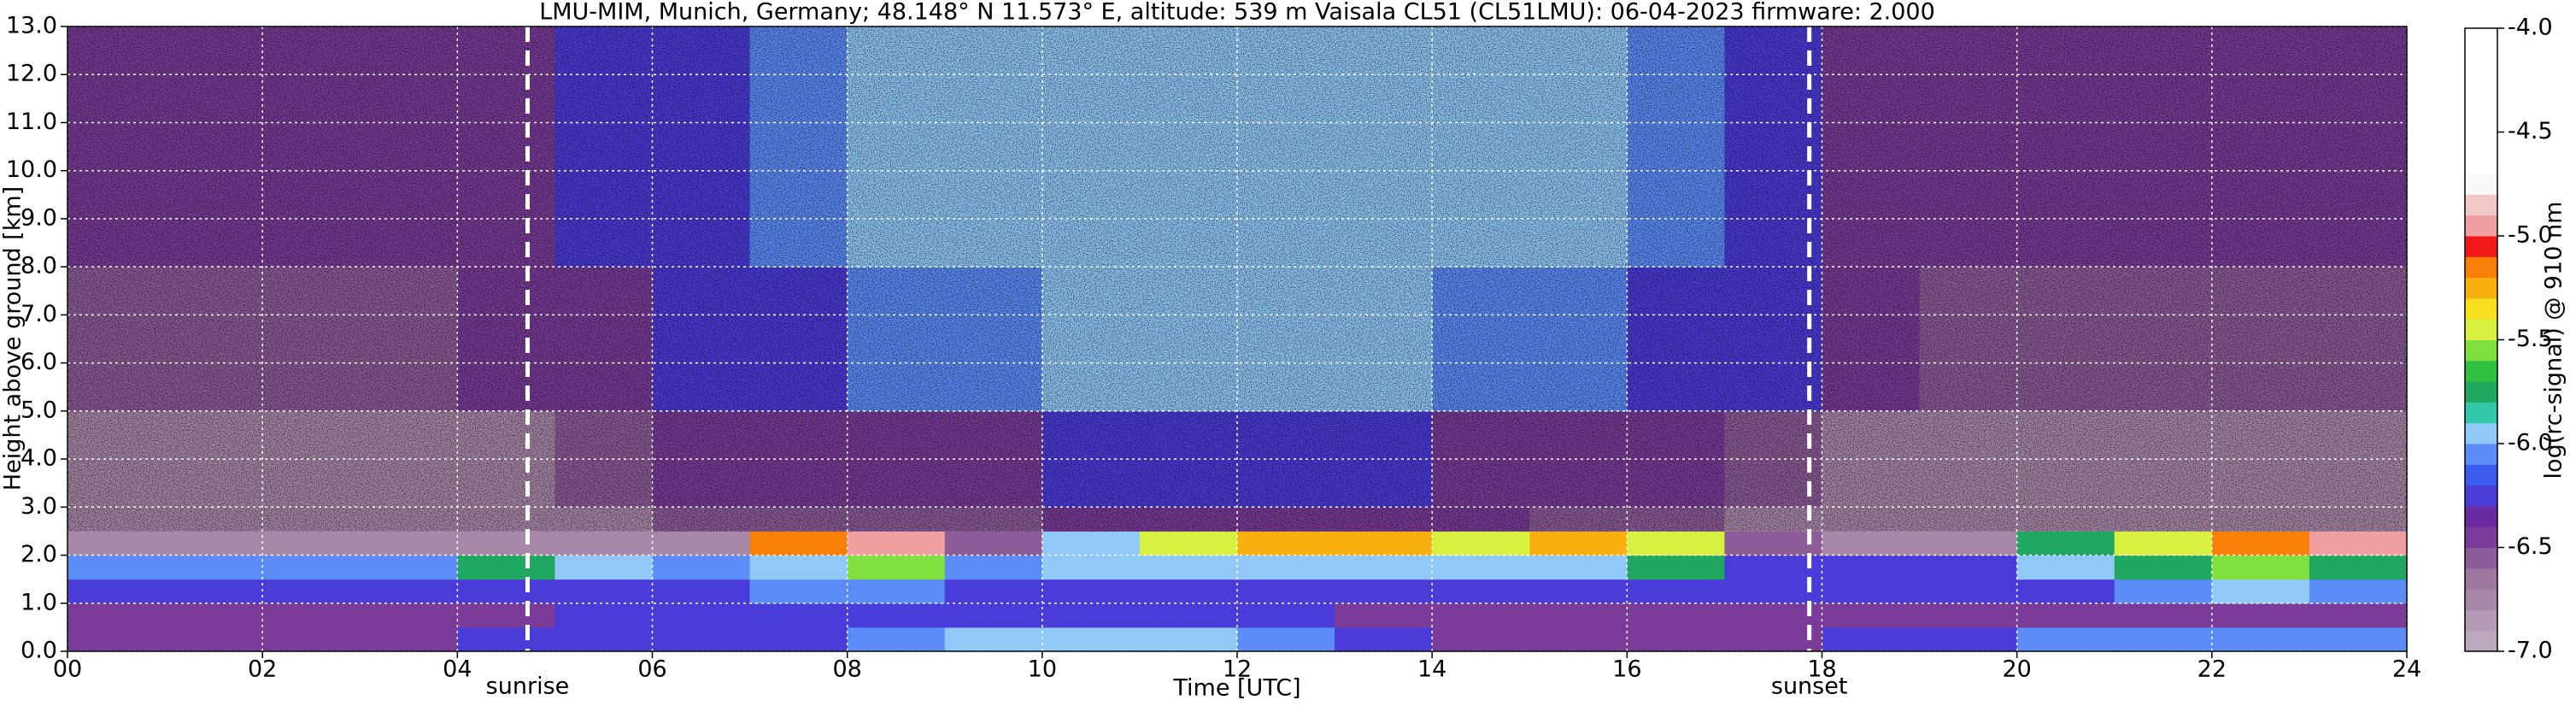  I want to click on y-tick-label: 7.0, so click(39, 314).